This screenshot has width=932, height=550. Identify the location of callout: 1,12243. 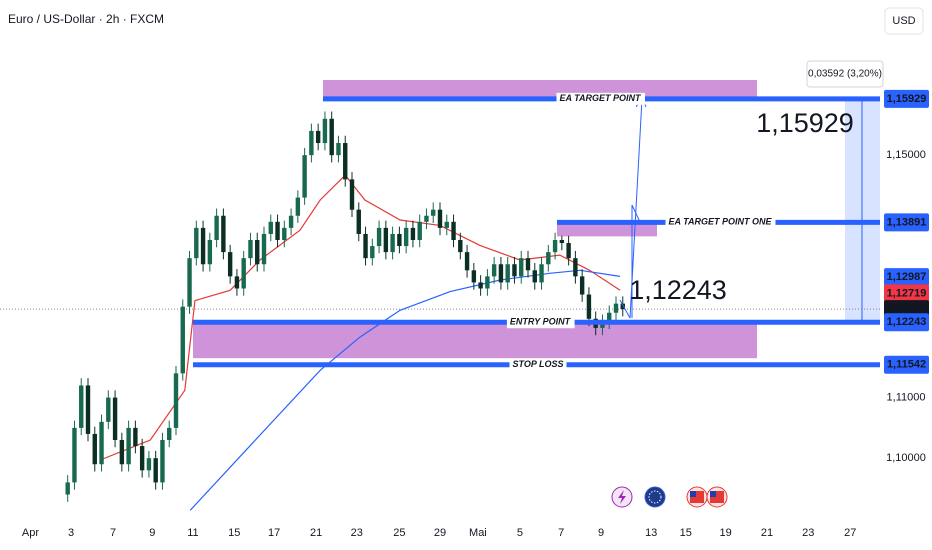
(678, 290).